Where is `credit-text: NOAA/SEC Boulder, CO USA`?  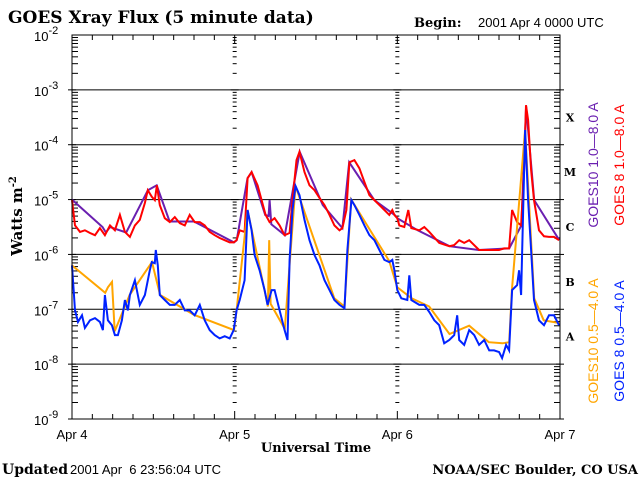 credit-text: NOAA/SEC Boulder, CO USA is located at coordinates (535, 470).